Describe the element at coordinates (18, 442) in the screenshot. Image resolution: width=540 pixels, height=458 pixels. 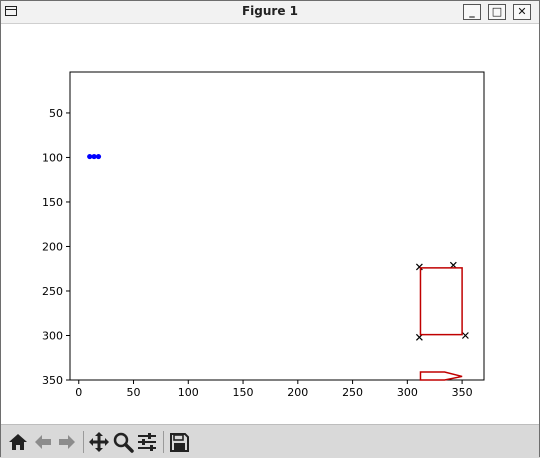
I see `home-icon` at that location.